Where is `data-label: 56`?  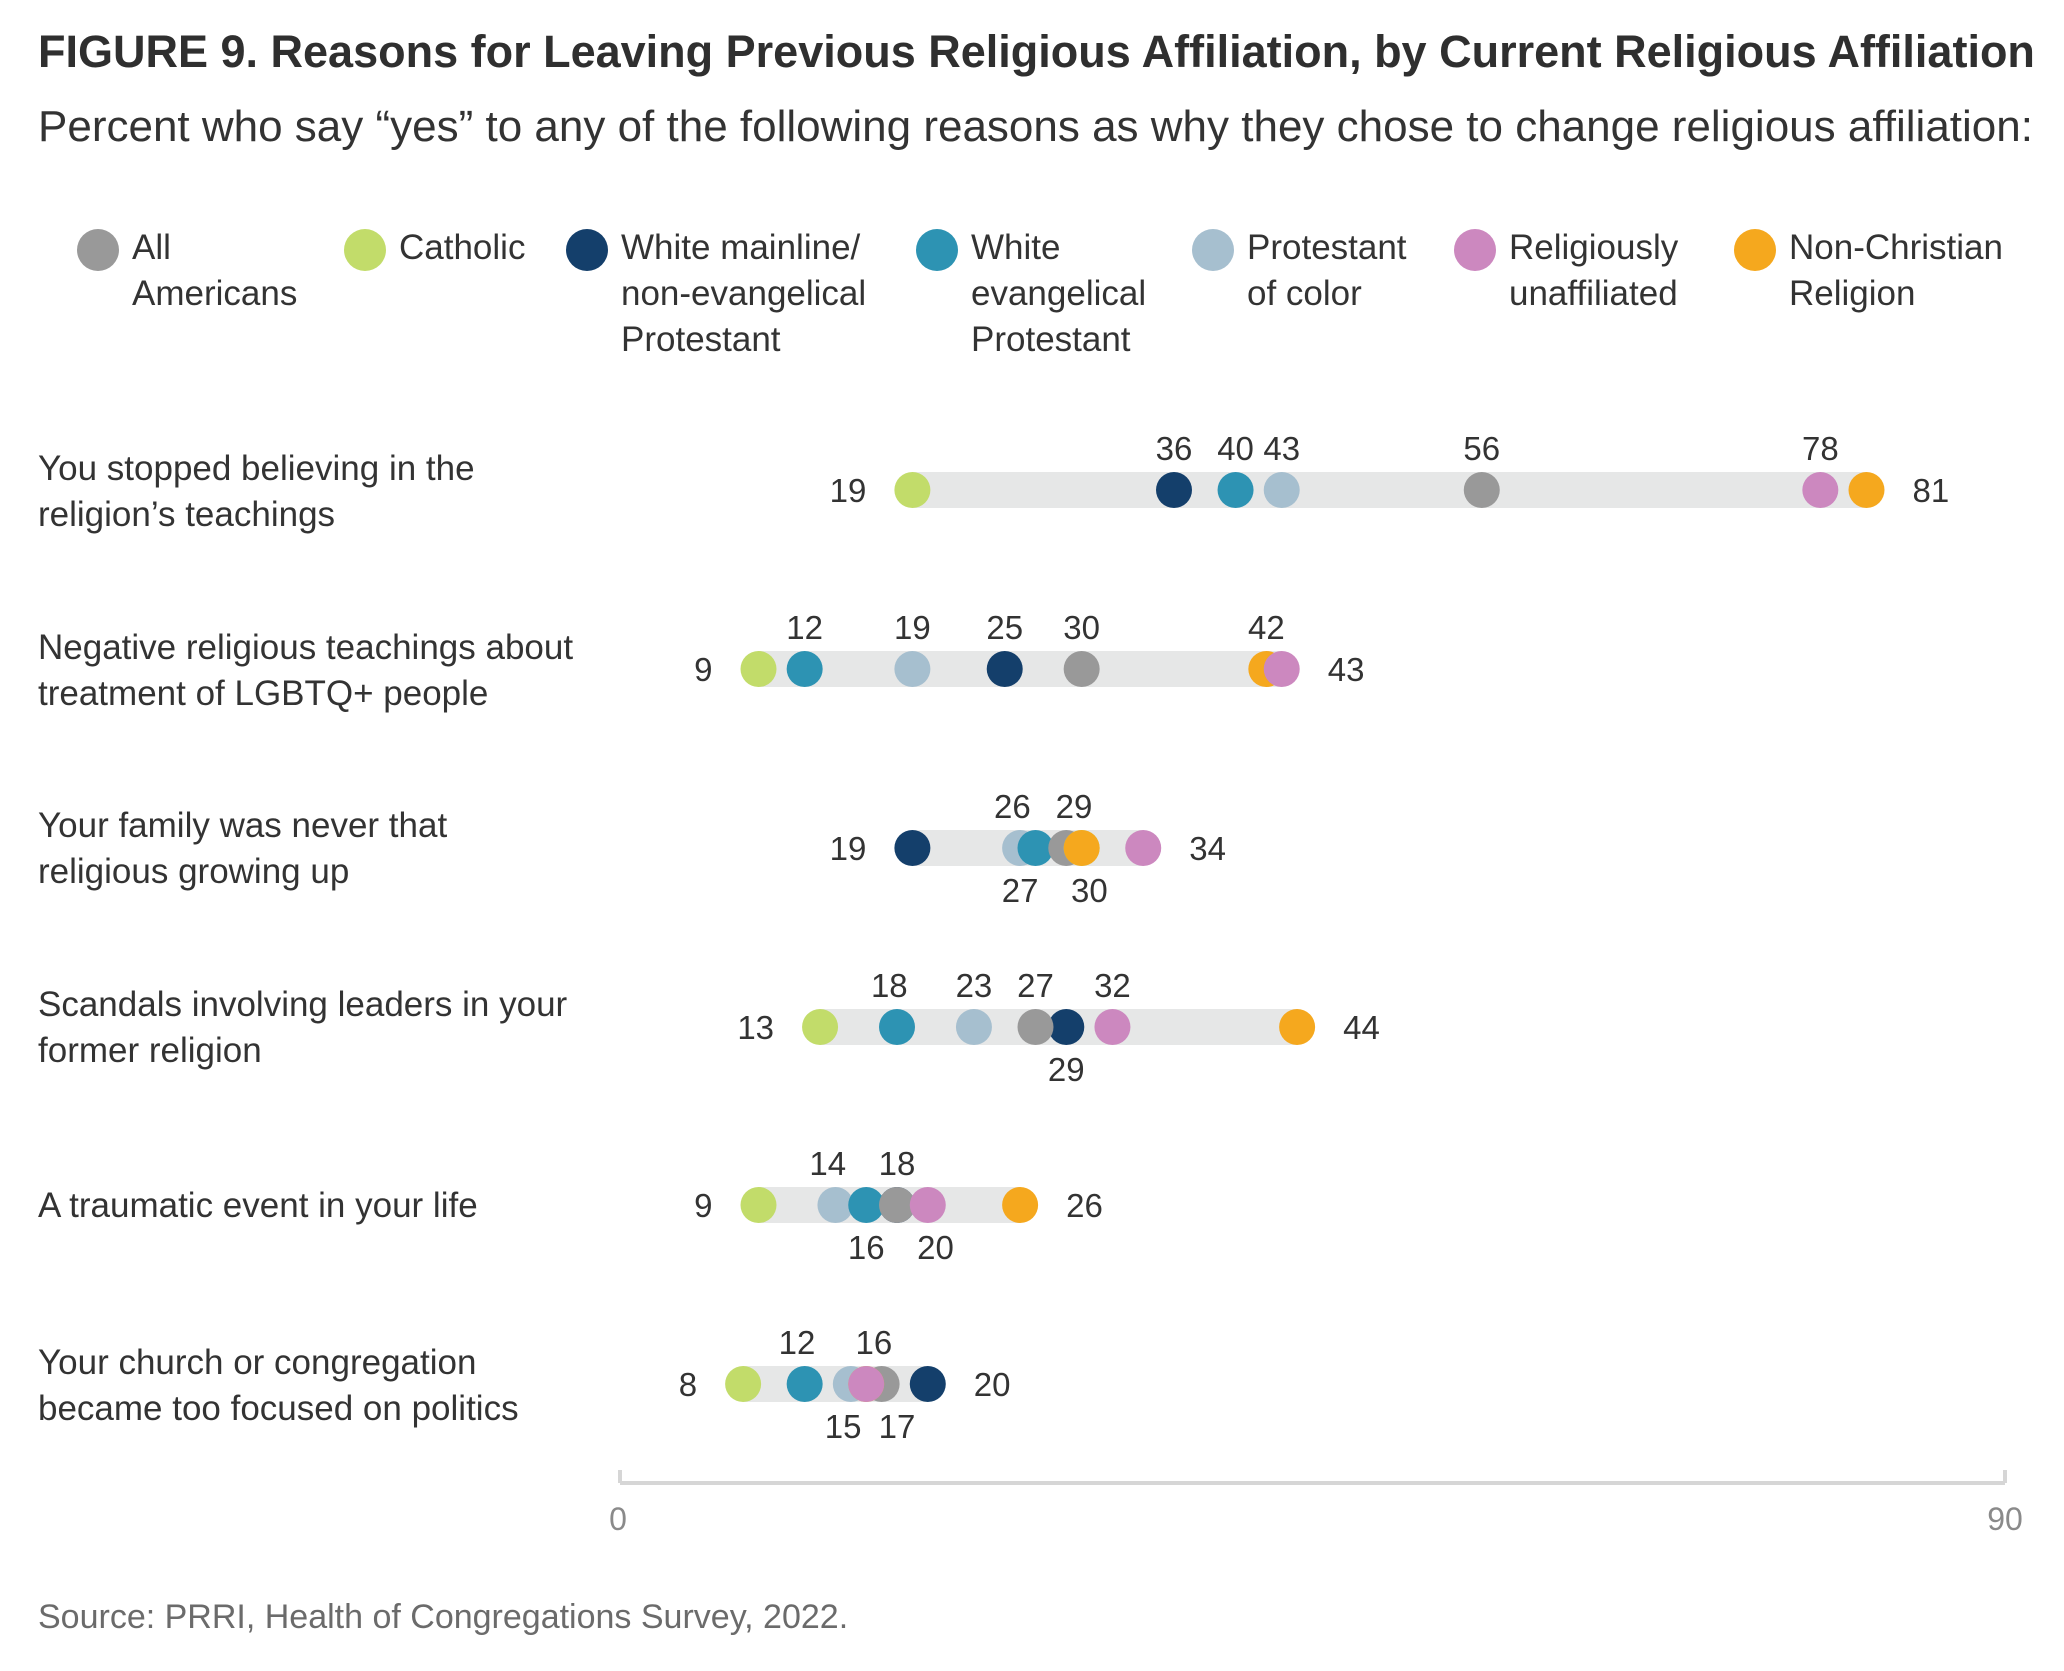 data-label: 56 is located at coordinates (1481, 448).